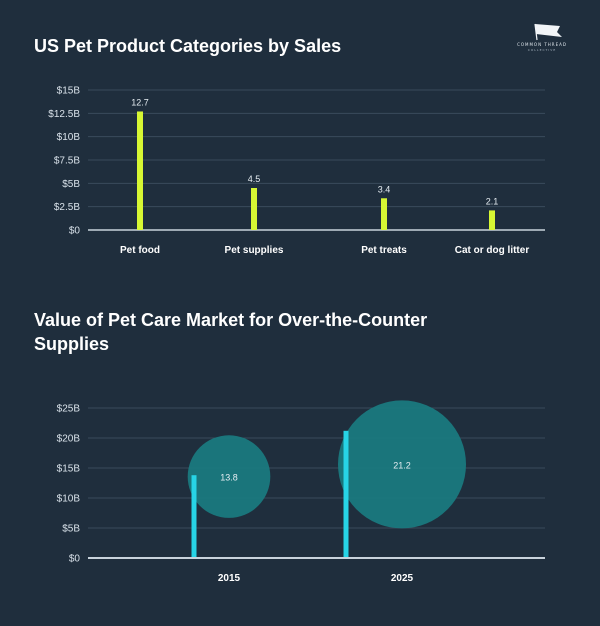 The height and width of the screenshot is (626, 600). I want to click on y-tick-label: $20B, so click(69, 439).